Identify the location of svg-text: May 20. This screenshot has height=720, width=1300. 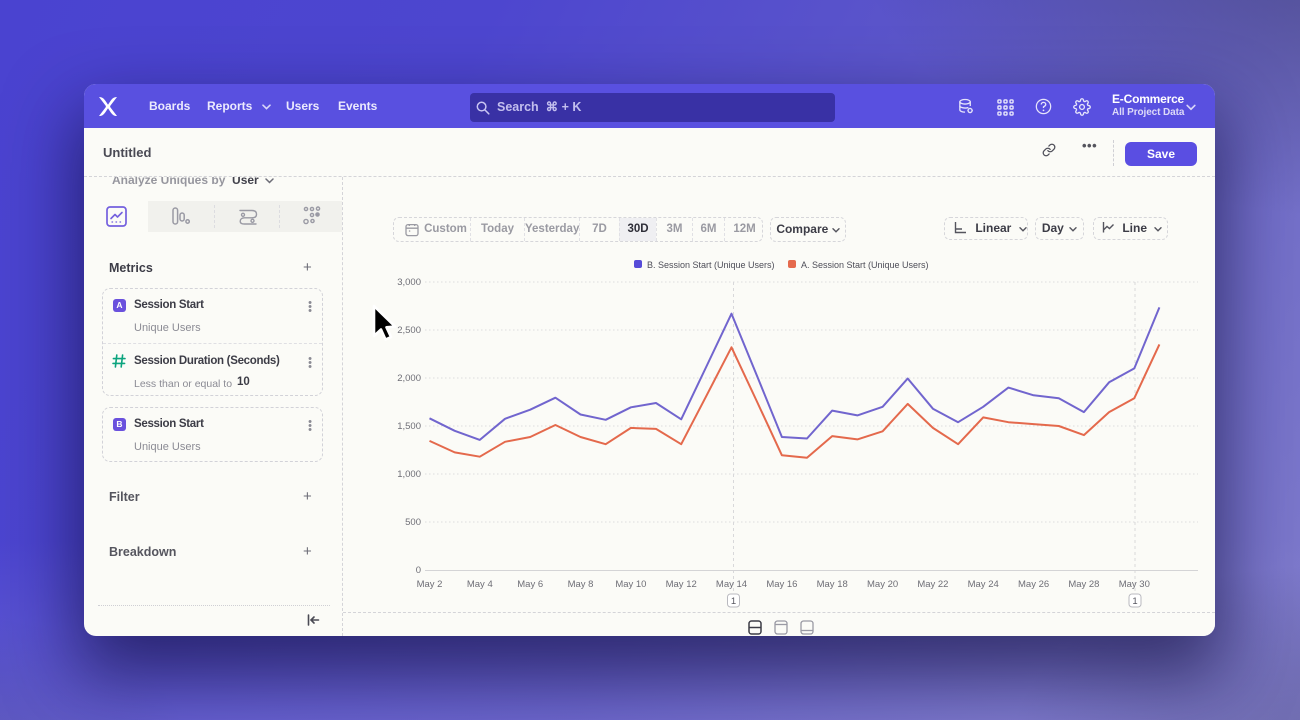
(882, 584).